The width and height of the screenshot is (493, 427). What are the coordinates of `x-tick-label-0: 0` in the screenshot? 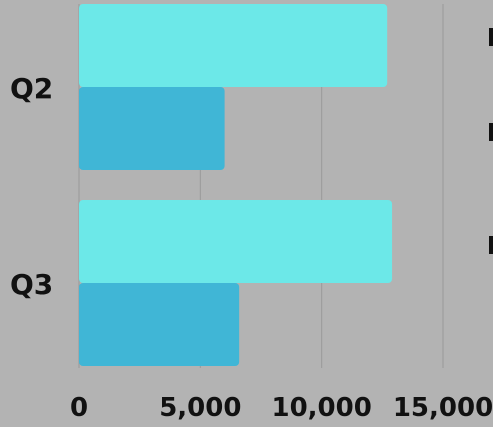 It's located at (79, 408).